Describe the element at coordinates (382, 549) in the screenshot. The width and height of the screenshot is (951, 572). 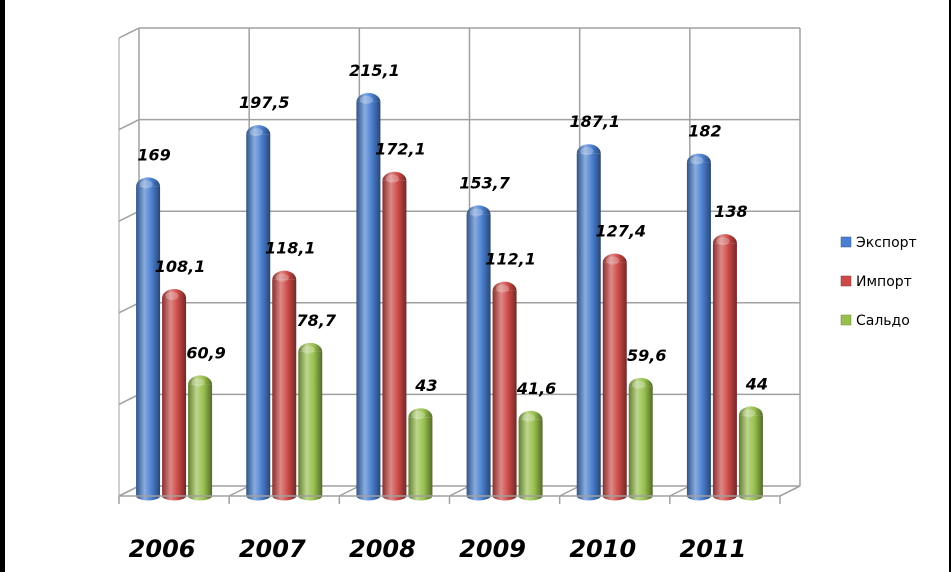
I see `x-tick-label: 2008` at that location.